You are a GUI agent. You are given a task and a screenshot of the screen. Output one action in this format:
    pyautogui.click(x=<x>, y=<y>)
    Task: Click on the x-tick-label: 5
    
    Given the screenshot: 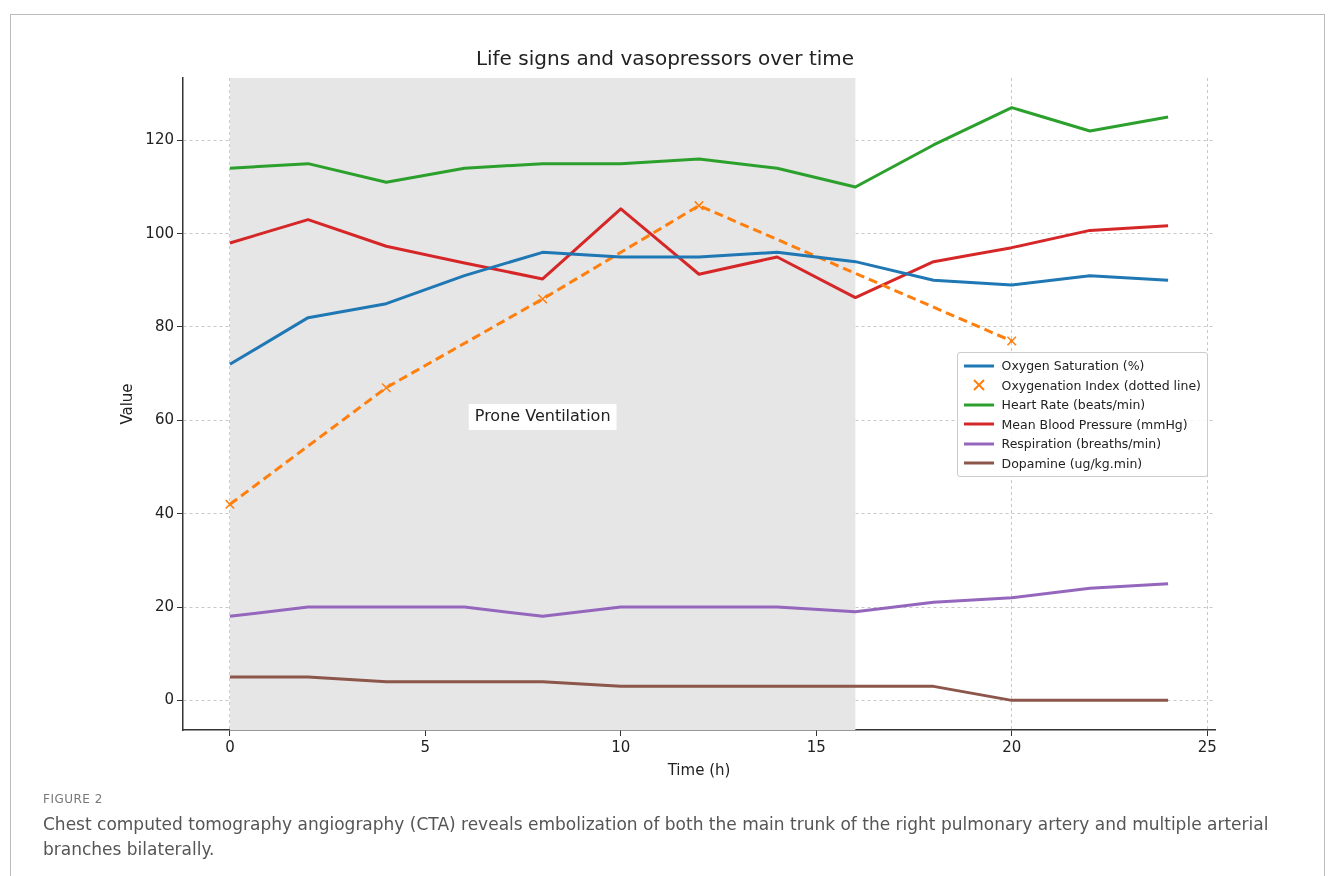 What is the action you would take?
    pyautogui.click(x=425, y=746)
    